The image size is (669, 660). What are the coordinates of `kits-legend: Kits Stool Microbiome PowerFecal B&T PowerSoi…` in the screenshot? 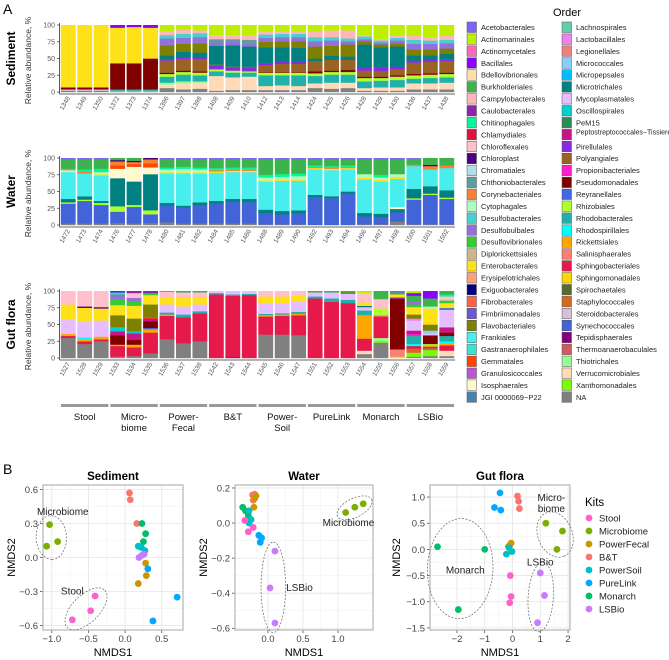 It's located at (617, 556).